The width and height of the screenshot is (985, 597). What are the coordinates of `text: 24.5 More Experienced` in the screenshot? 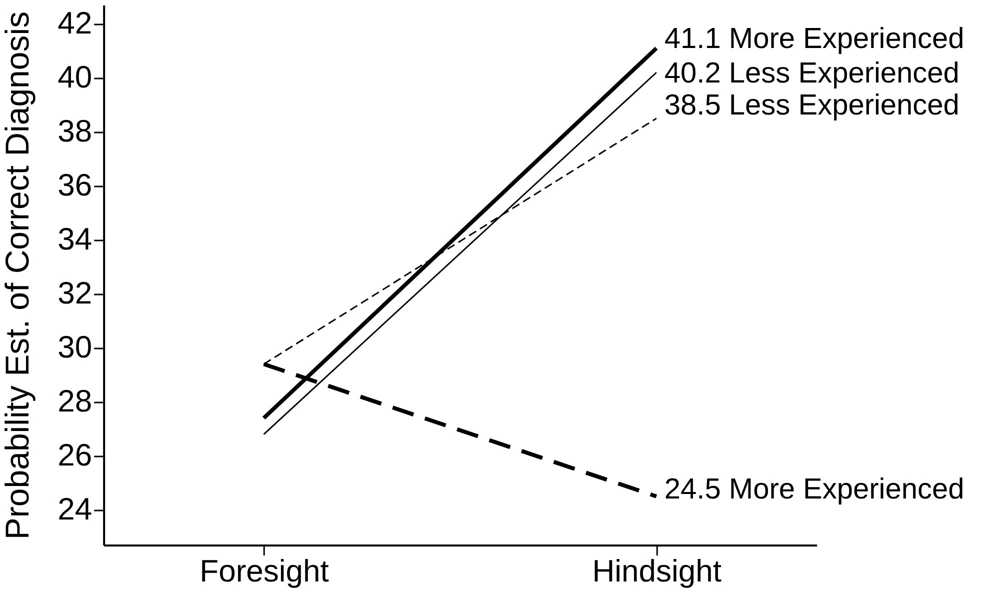 It's located at (814, 489).